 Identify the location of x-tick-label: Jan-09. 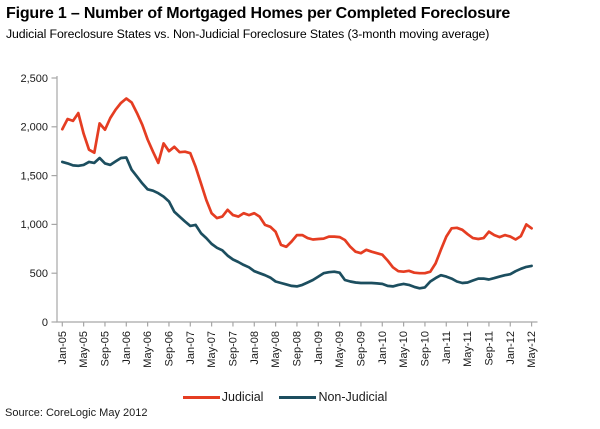
(319, 348).